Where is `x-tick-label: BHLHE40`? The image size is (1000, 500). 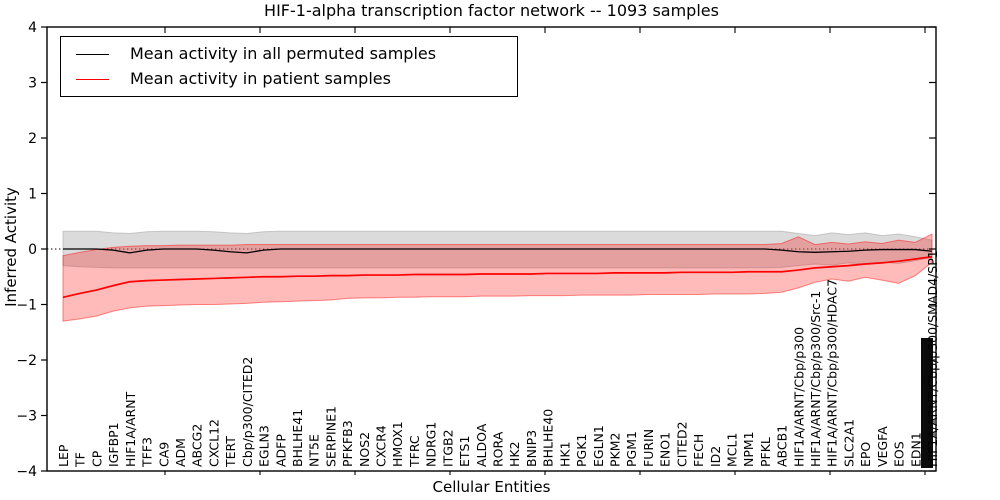
x-tick-label: BHLHE40 is located at coordinates (548, 438).